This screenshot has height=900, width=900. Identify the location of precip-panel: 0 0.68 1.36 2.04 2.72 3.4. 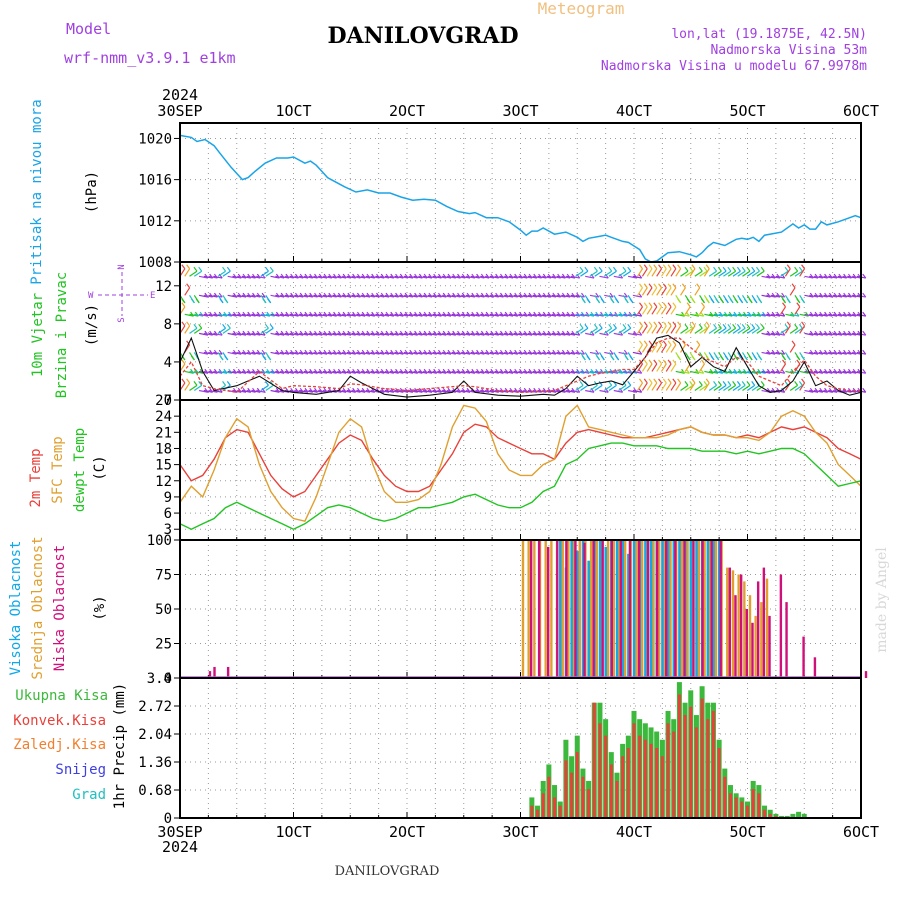
(500, 749).